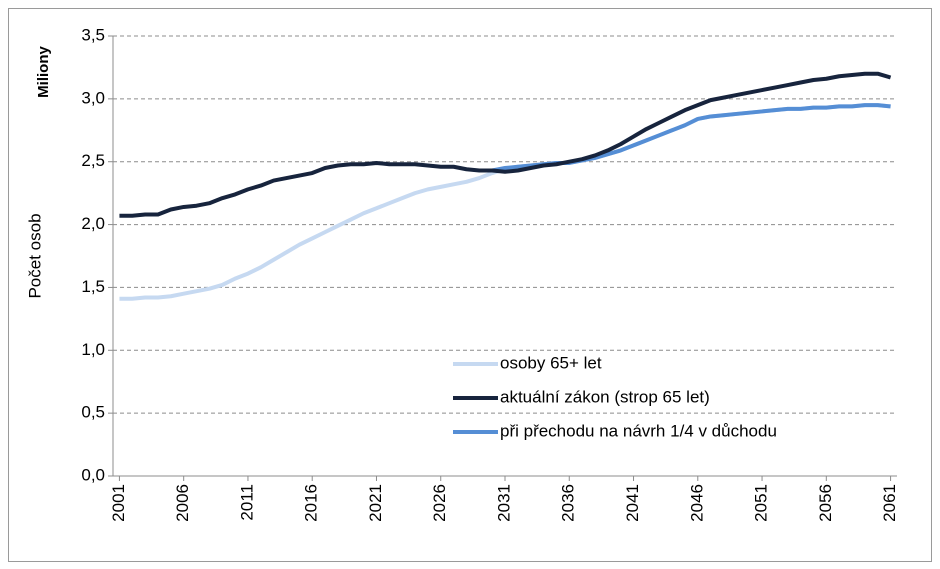 The height and width of the screenshot is (569, 940). Describe the element at coordinates (761, 503) in the screenshot. I see `x-tick-label: 2051` at that location.